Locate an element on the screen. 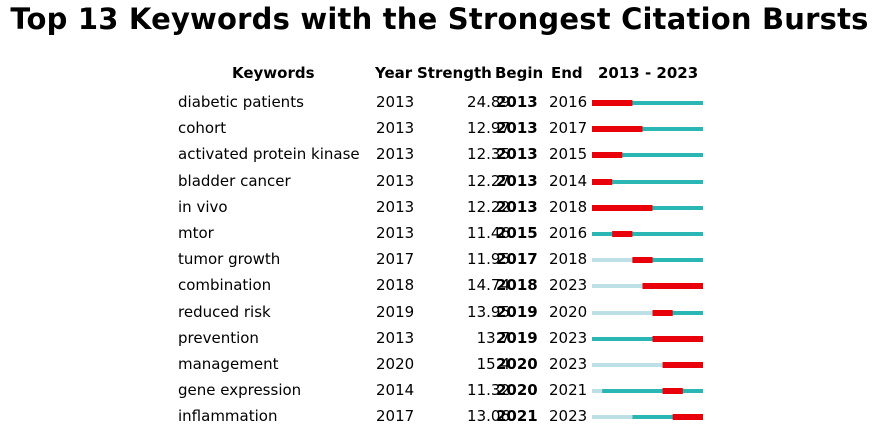  keyword-cell: management is located at coordinates (228, 364).